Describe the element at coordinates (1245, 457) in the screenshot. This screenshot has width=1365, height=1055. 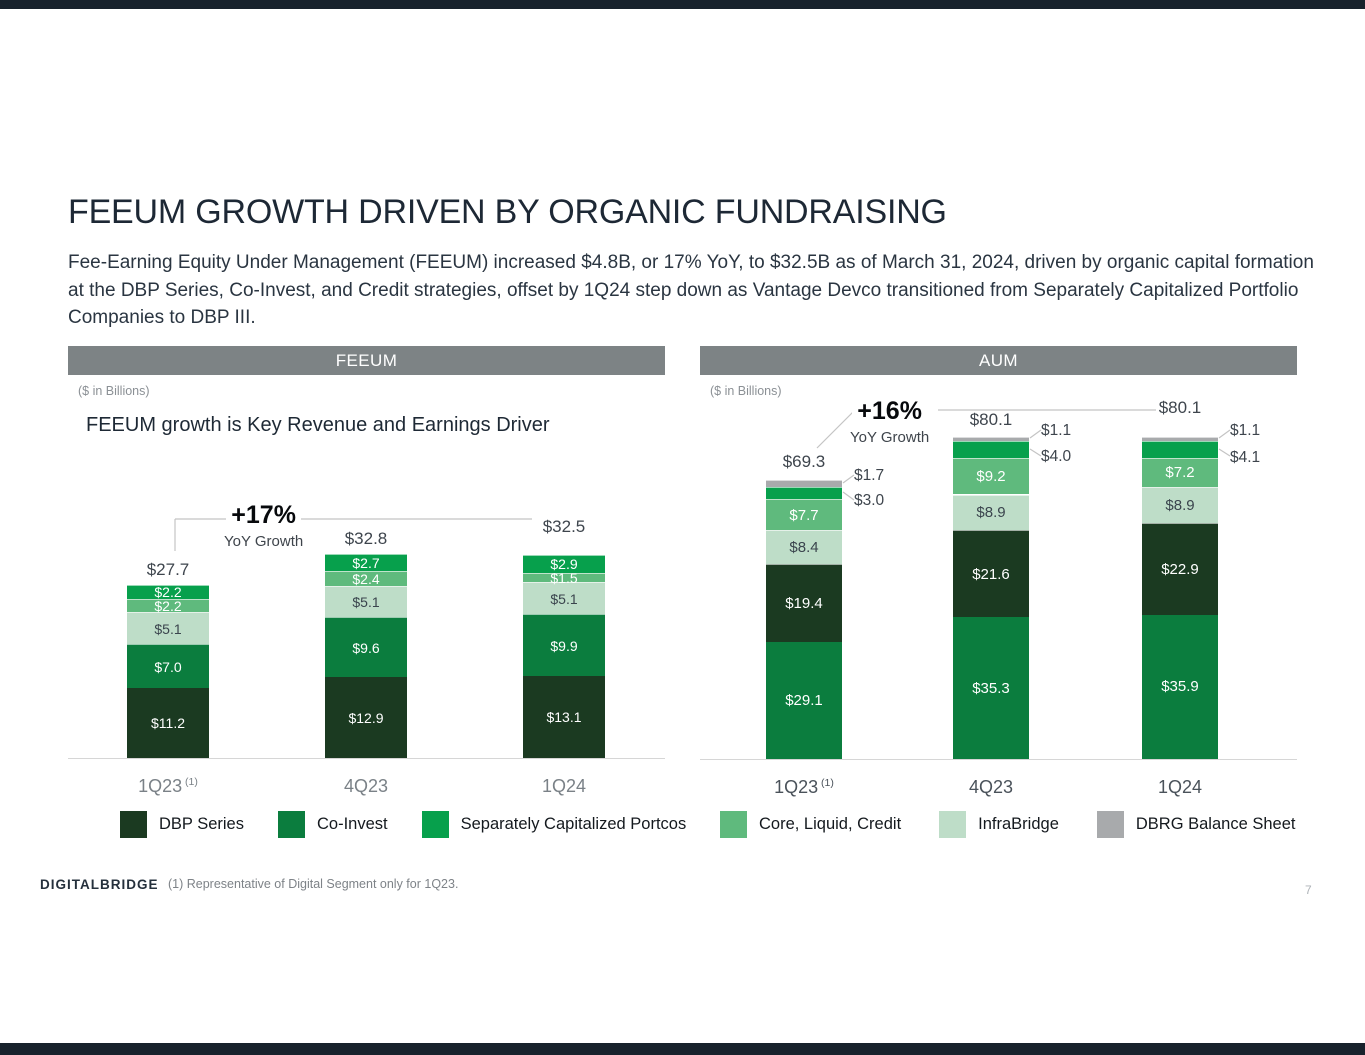
I see `segment-callout-label: $4.1` at that location.